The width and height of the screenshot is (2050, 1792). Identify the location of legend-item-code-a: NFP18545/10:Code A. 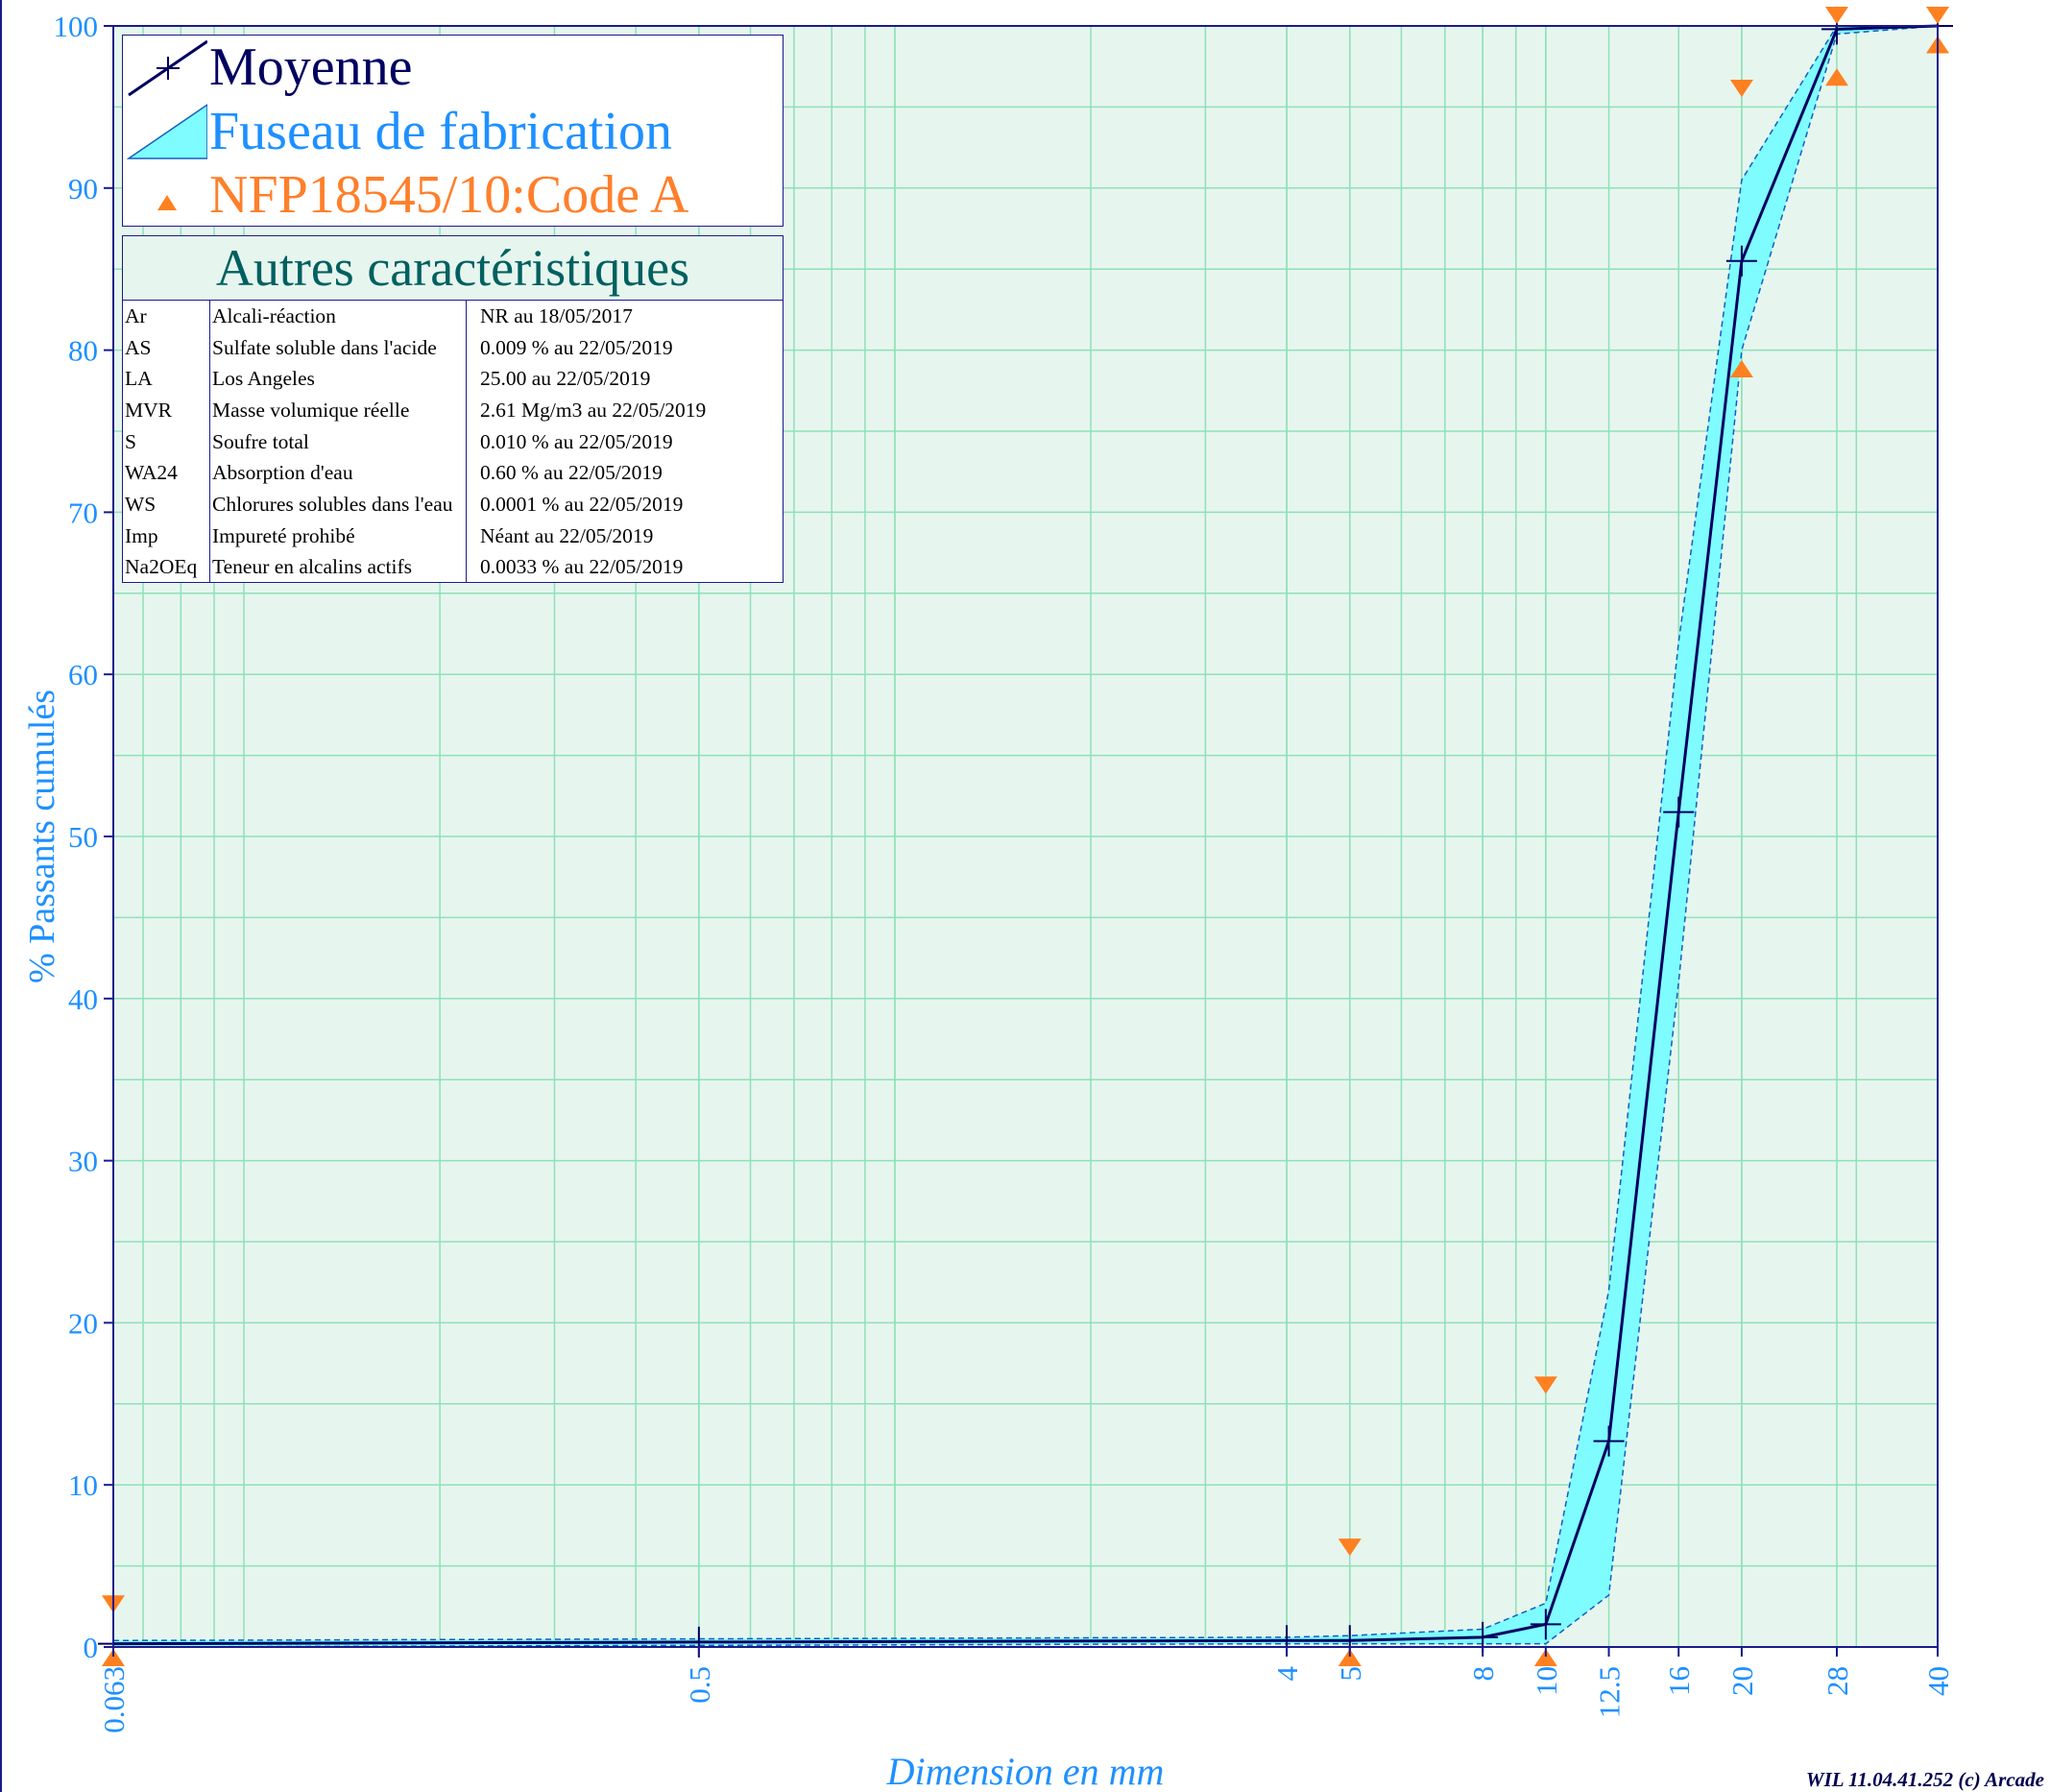
(449, 195).